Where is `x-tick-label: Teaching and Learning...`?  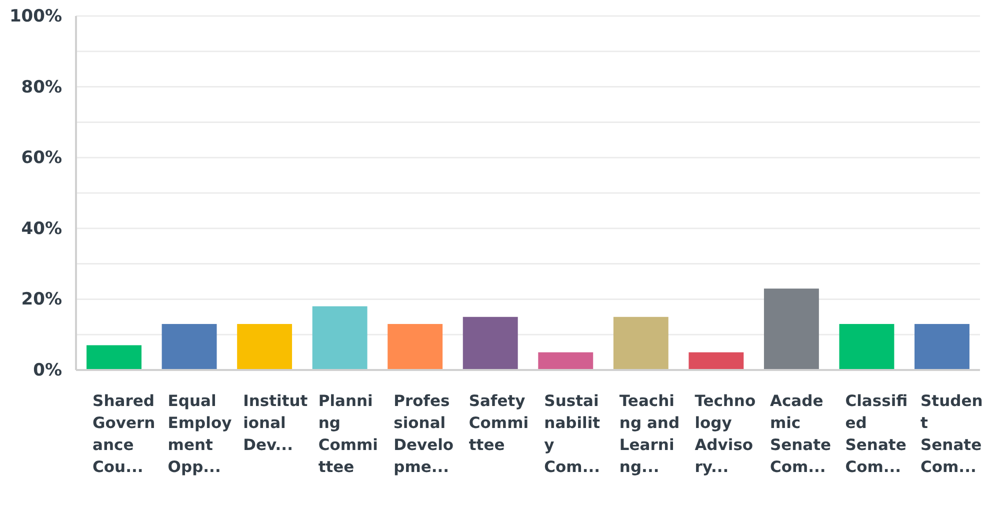 x-tick-label: Teaching and Learning... is located at coordinates (649, 434).